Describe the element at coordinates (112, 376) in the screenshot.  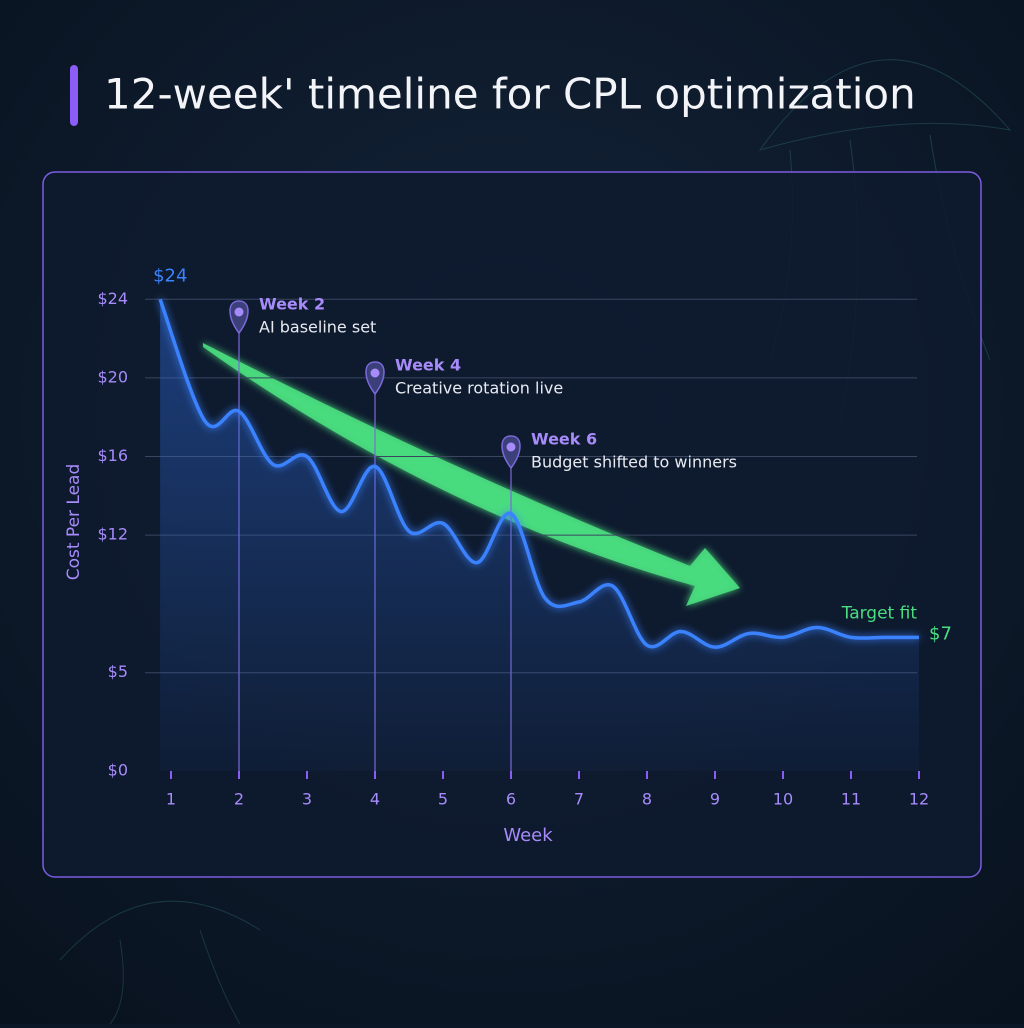
I see `y-tick-label: $20` at that location.